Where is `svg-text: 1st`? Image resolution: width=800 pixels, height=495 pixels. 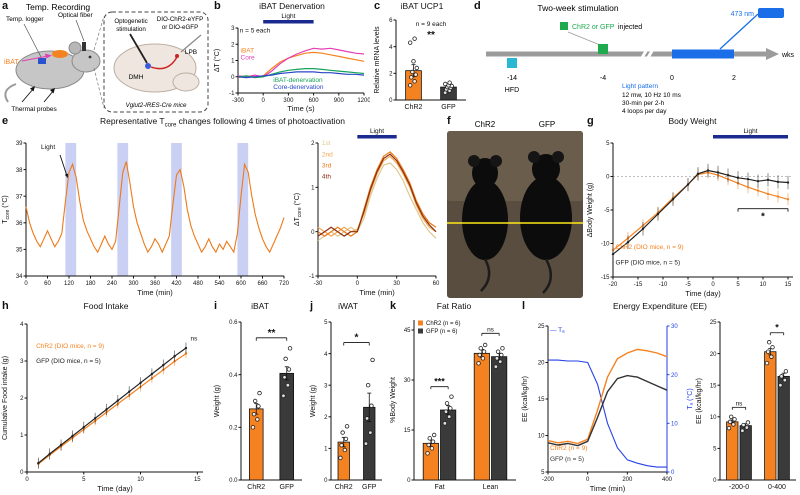 svg-text: 1st is located at coordinates (326, 143).